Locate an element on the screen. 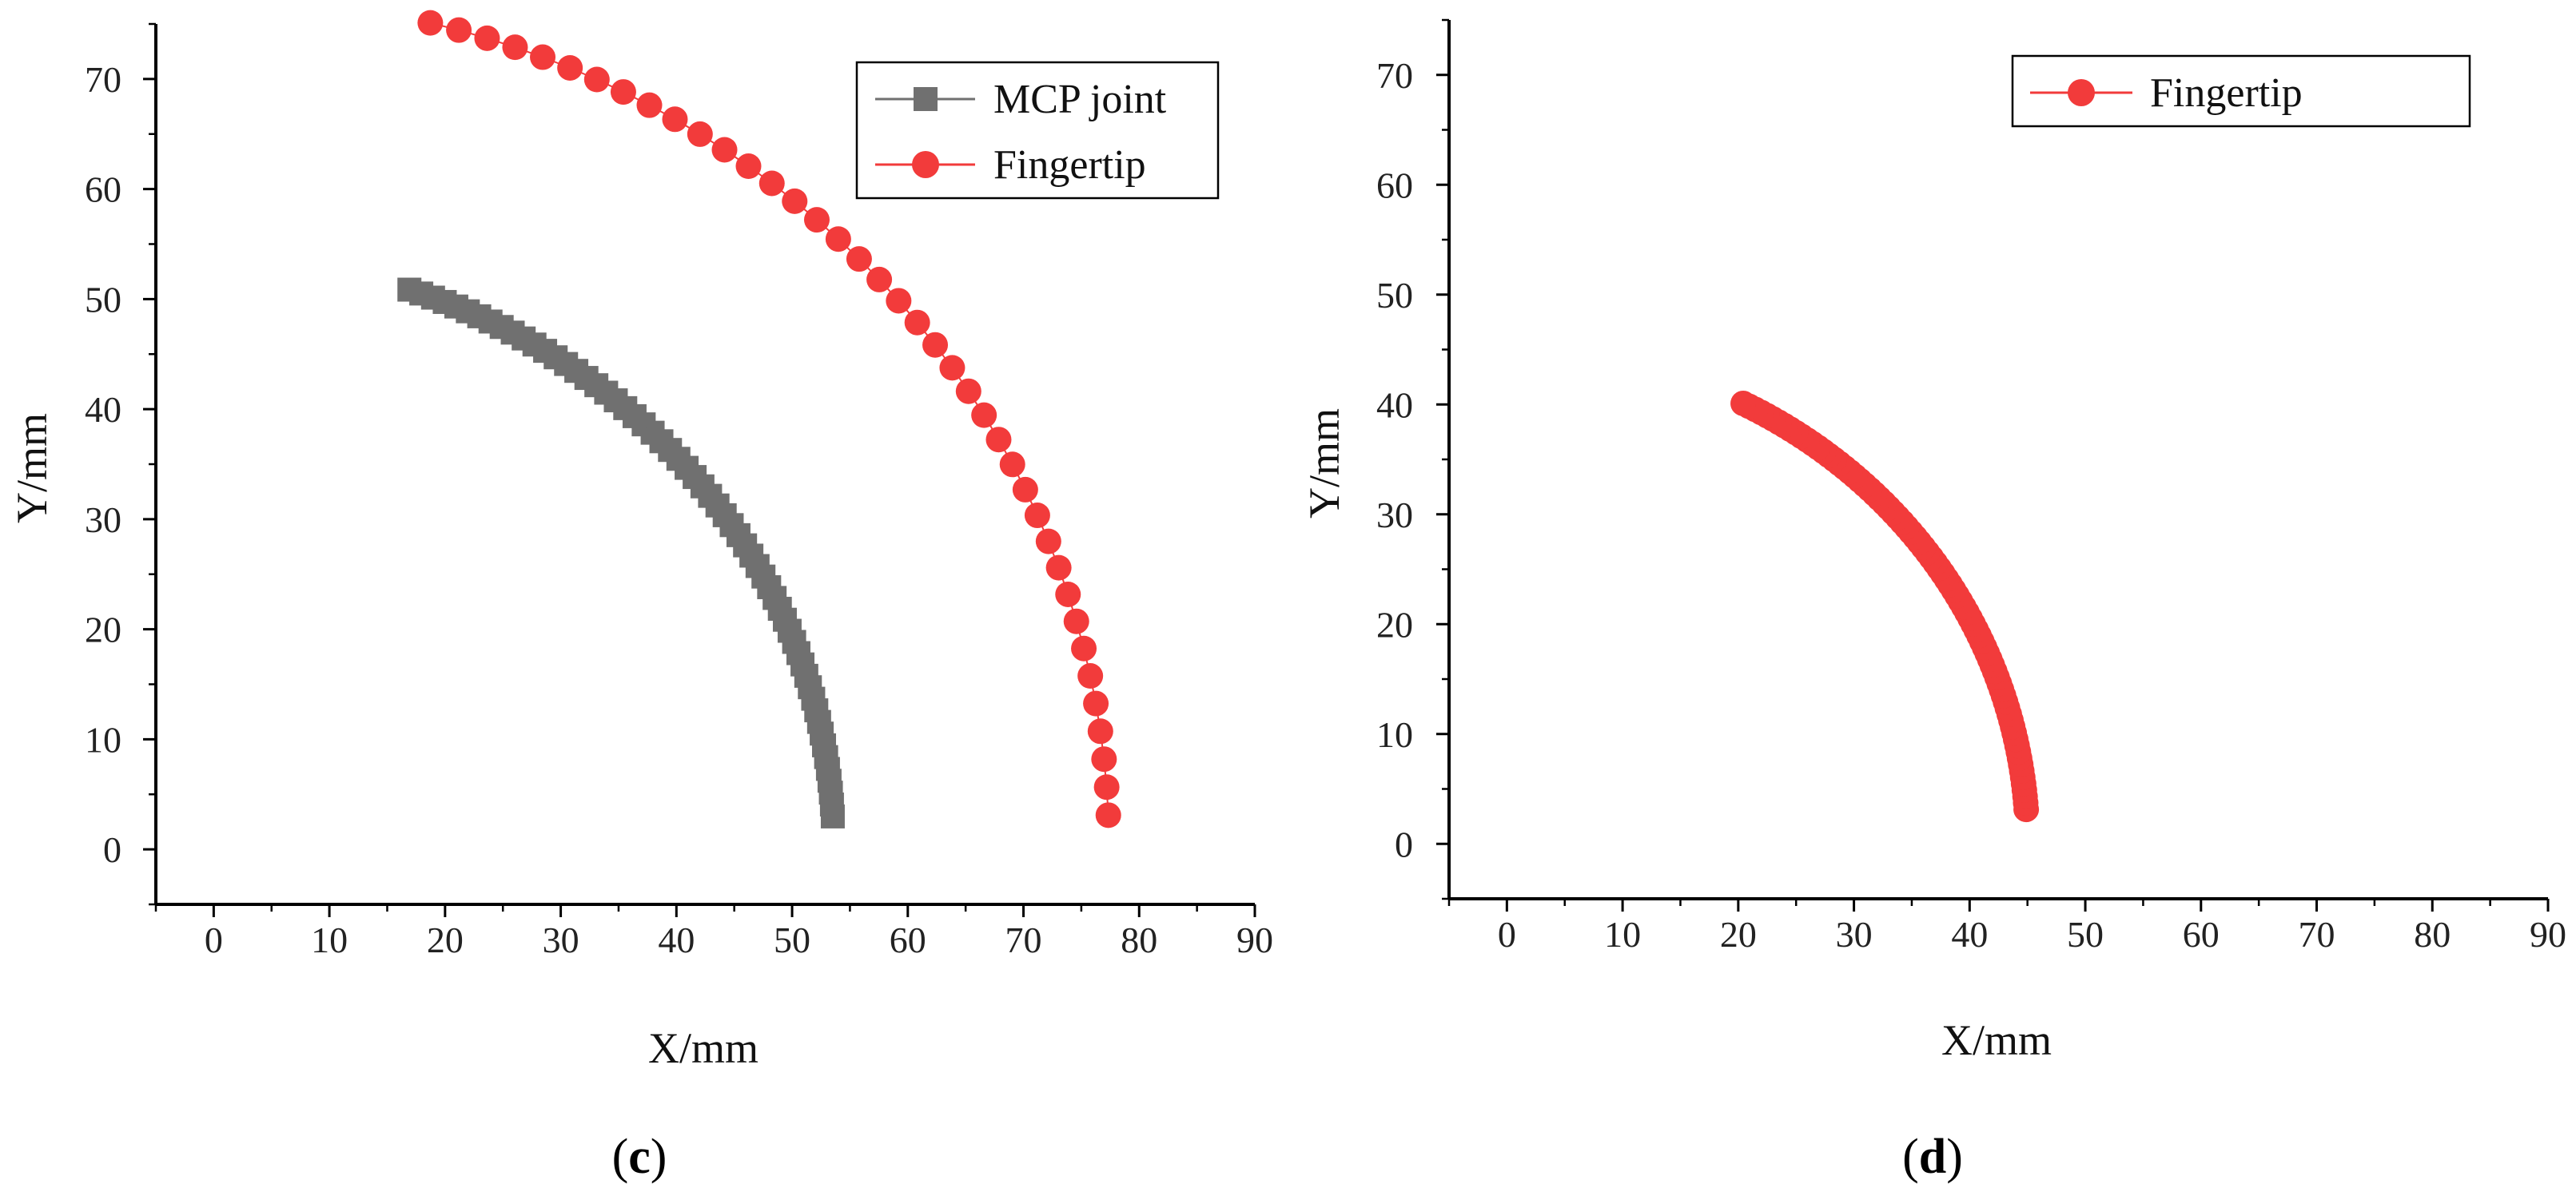 This screenshot has width=2576, height=1184. chart-c-y-tick-label: 40 is located at coordinates (103, 410).